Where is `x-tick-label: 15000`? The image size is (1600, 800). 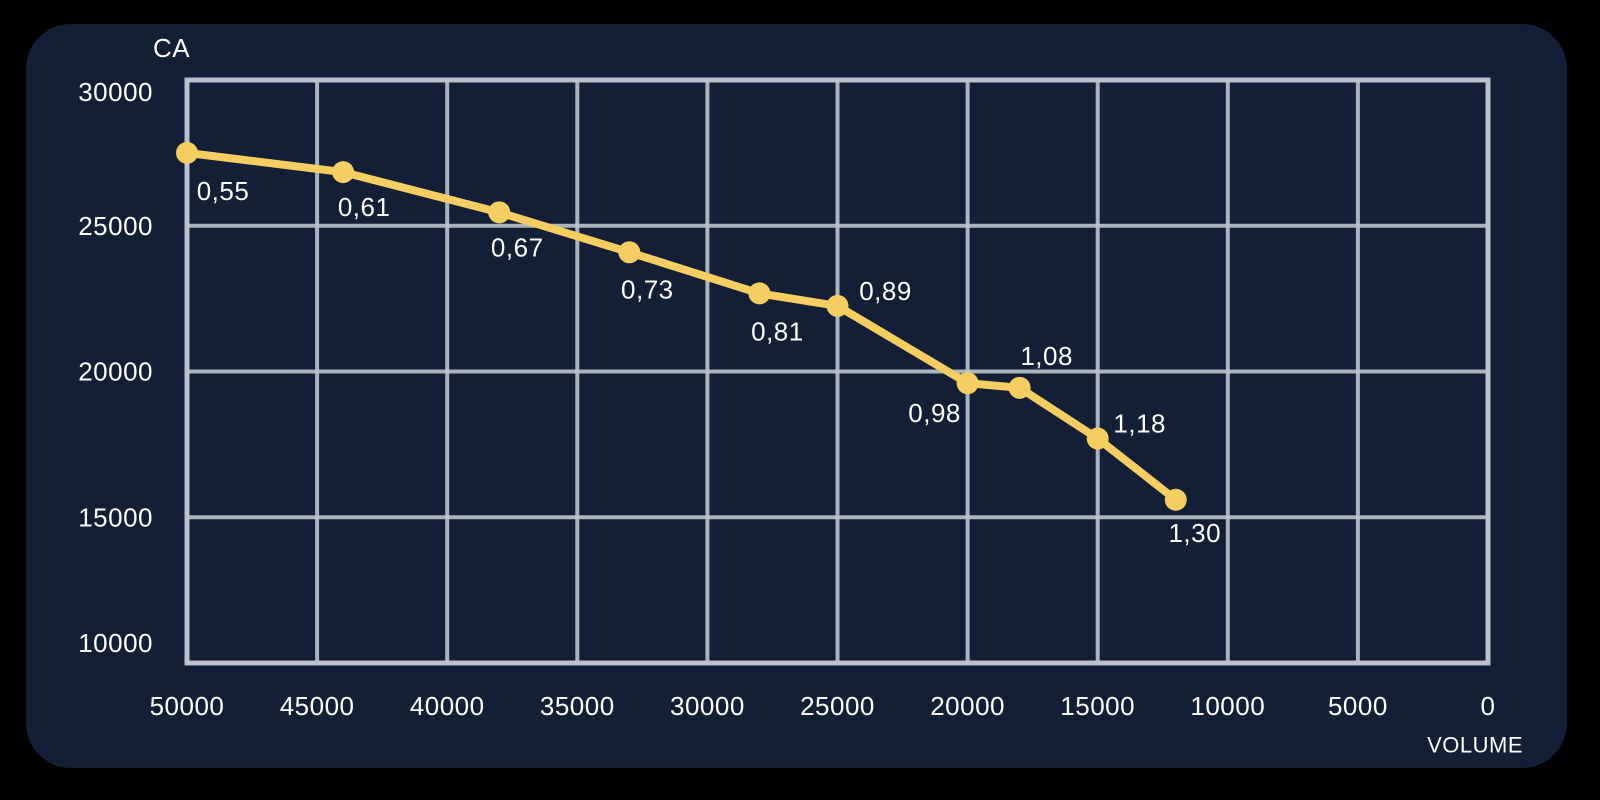
x-tick-label: 15000 is located at coordinates (1097, 706).